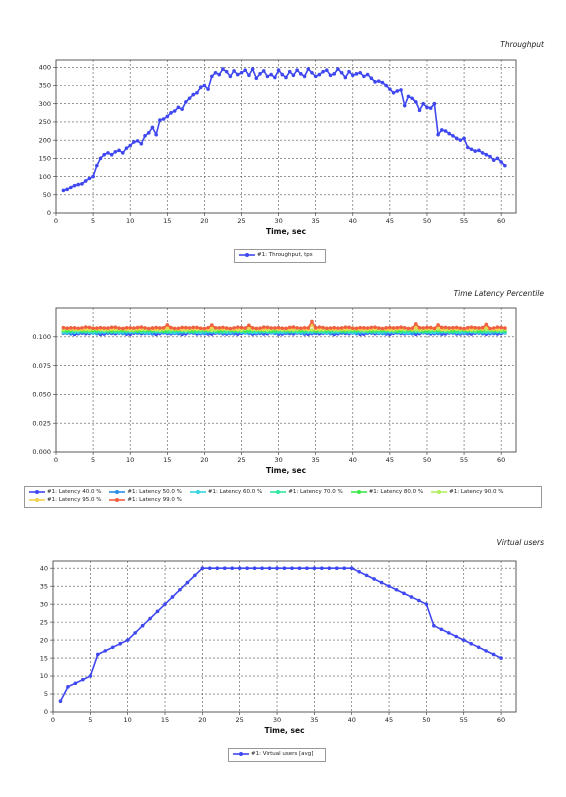 This screenshot has width=566, height=797. Describe the element at coordinates (93, 221) in the screenshot. I see `x-tick-label: 5` at that location.